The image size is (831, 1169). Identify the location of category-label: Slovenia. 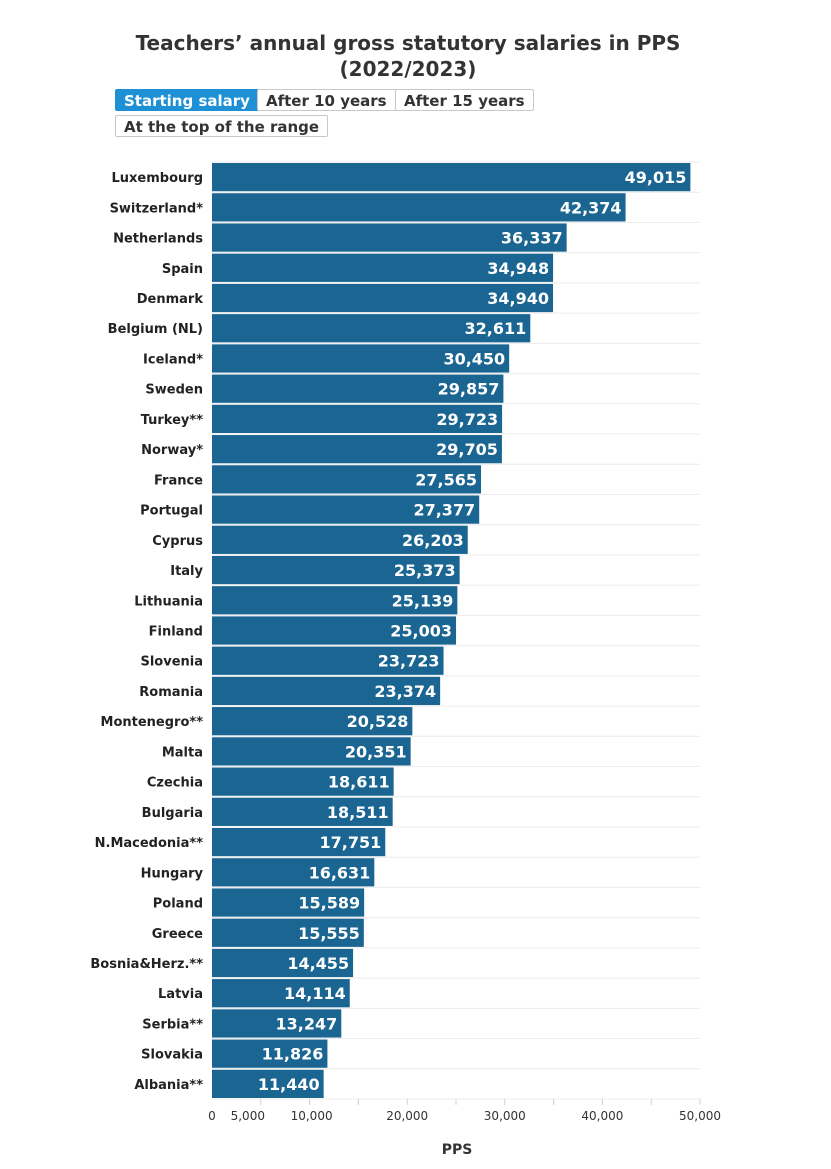
(171, 662).